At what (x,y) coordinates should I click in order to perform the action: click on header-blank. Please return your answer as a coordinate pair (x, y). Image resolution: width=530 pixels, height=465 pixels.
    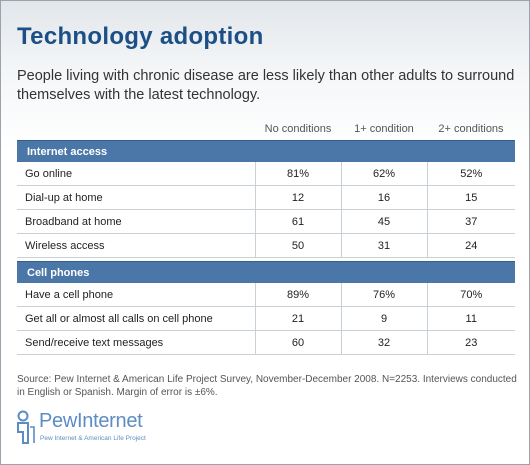
    Looking at the image, I should click on (136, 129).